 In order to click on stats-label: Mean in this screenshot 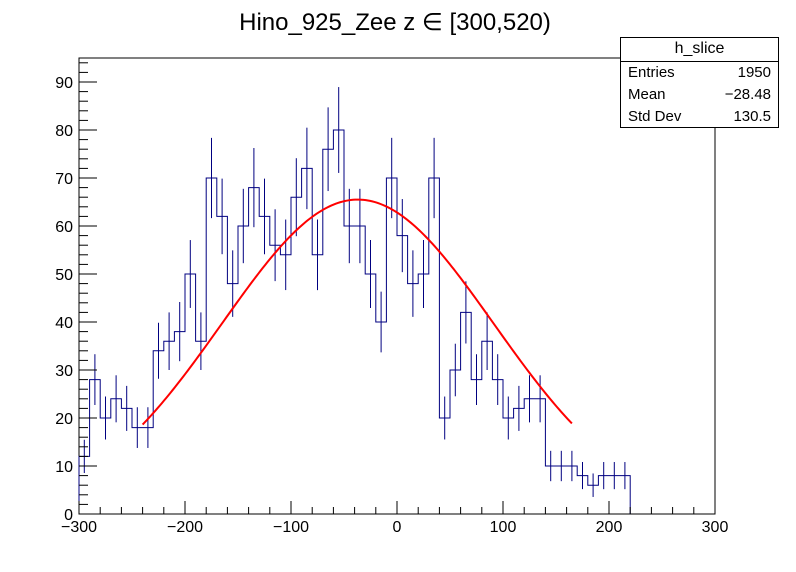, I will do `click(647, 94)`.